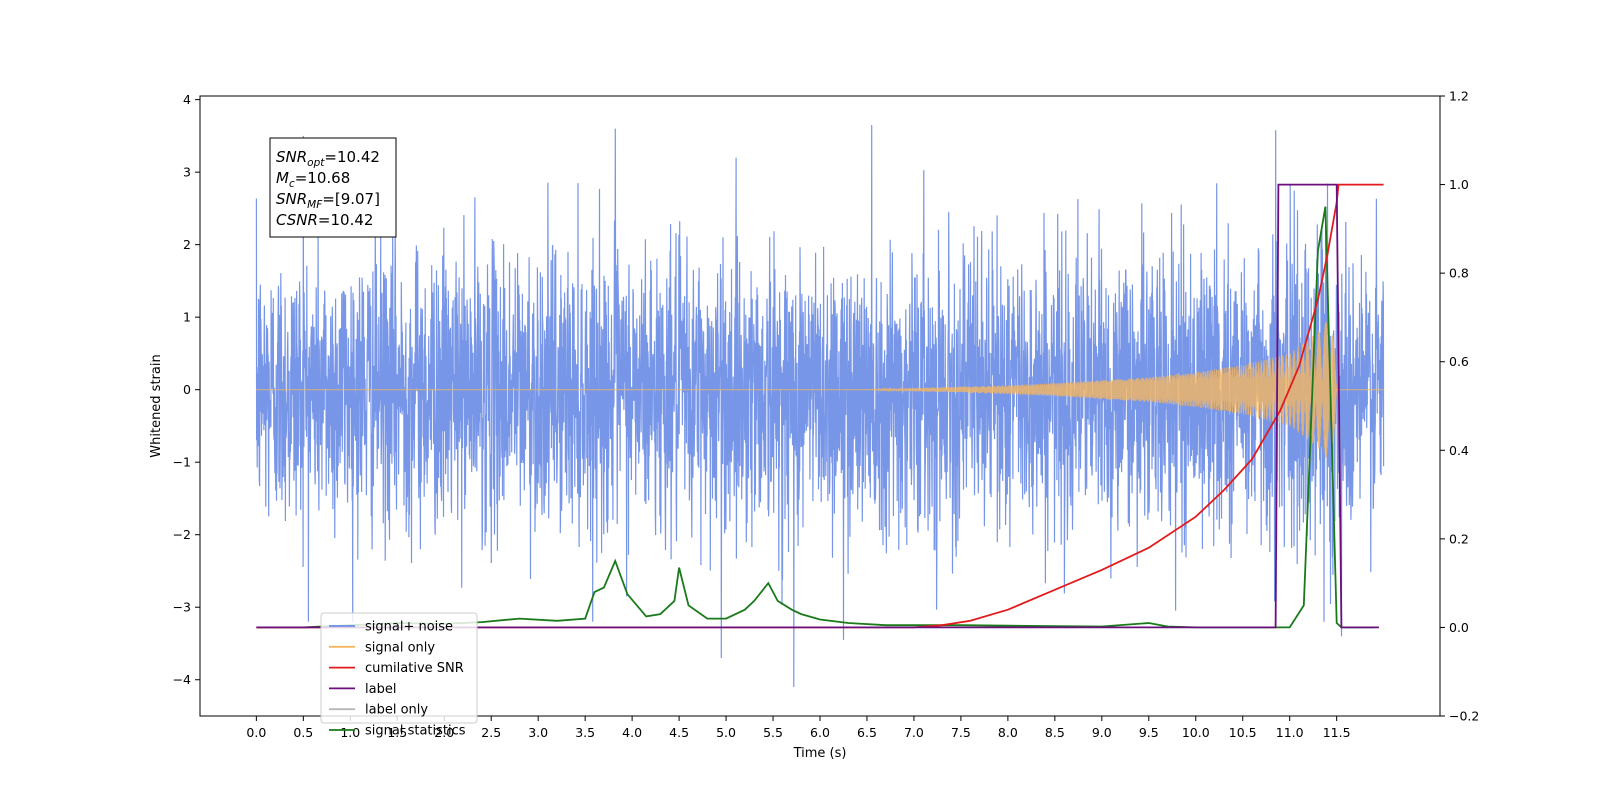 This screenshot has width=1600, height=800. Describe the element at coordinates (538, 732) in the screenshot. I see `x-tick-label: 3.0` at that location.